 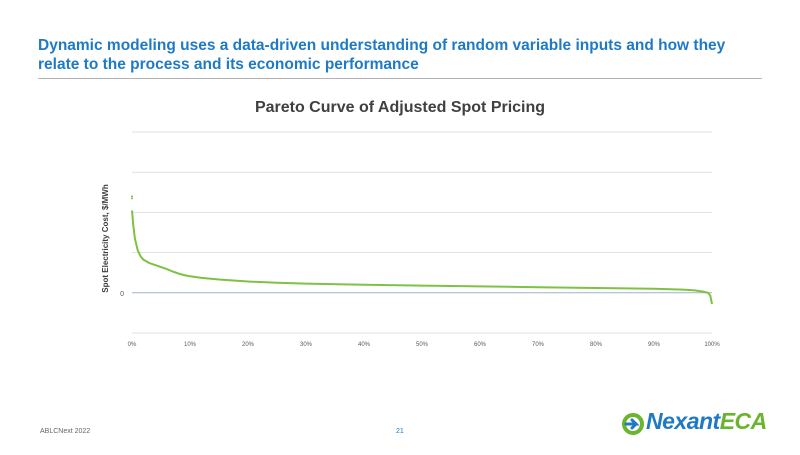 I want to click on nexanteca-logo: NexantECA, so click(x=694, y=423).